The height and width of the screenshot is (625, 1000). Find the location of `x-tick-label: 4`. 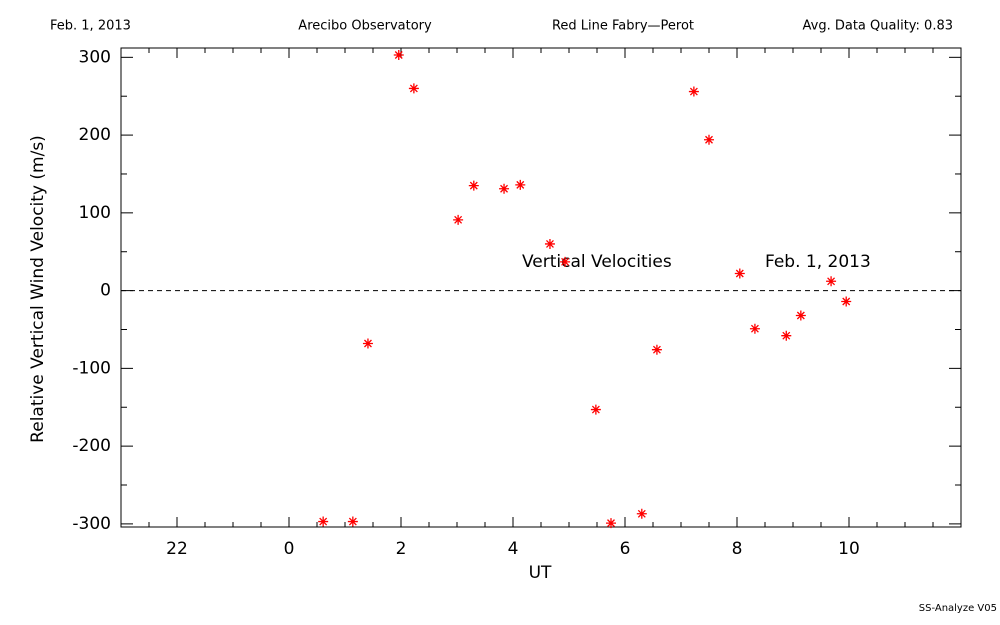

x-tick-label: 4 is located at coordinates (513, 549).